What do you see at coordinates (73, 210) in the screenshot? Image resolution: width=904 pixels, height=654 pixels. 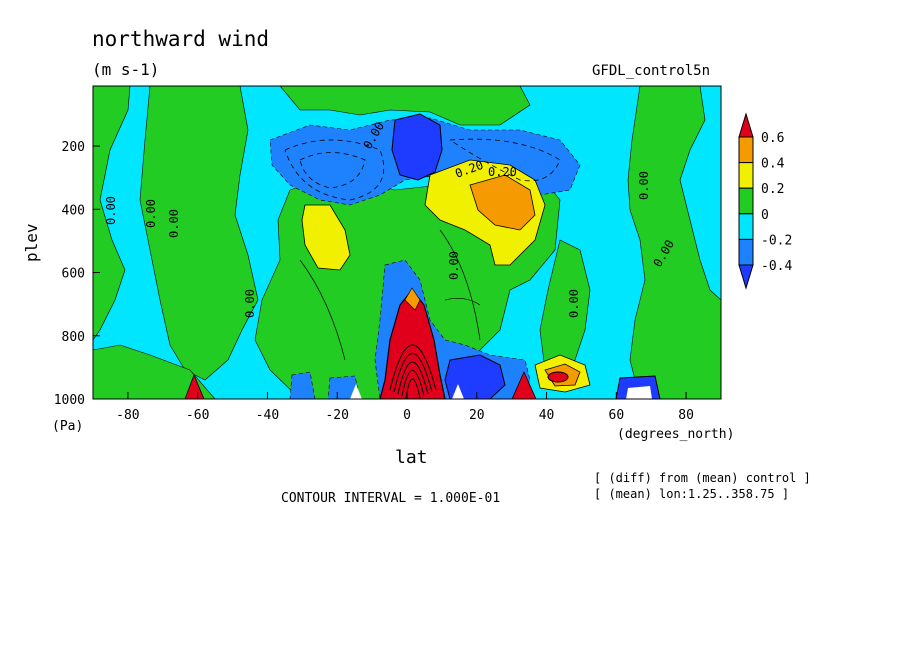 I see `y-tick-label: 400` at bounding box center [73, 210].